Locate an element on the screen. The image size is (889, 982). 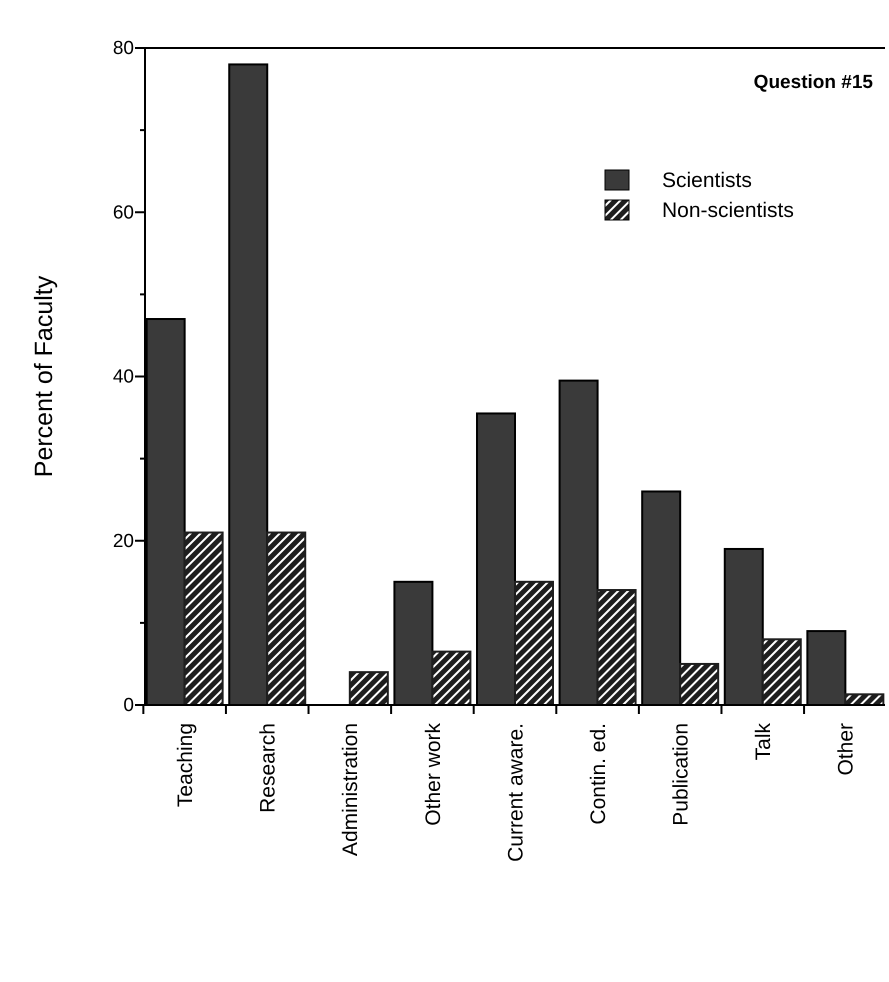
legend-label: Scientists is located at coordinates (707, 180).